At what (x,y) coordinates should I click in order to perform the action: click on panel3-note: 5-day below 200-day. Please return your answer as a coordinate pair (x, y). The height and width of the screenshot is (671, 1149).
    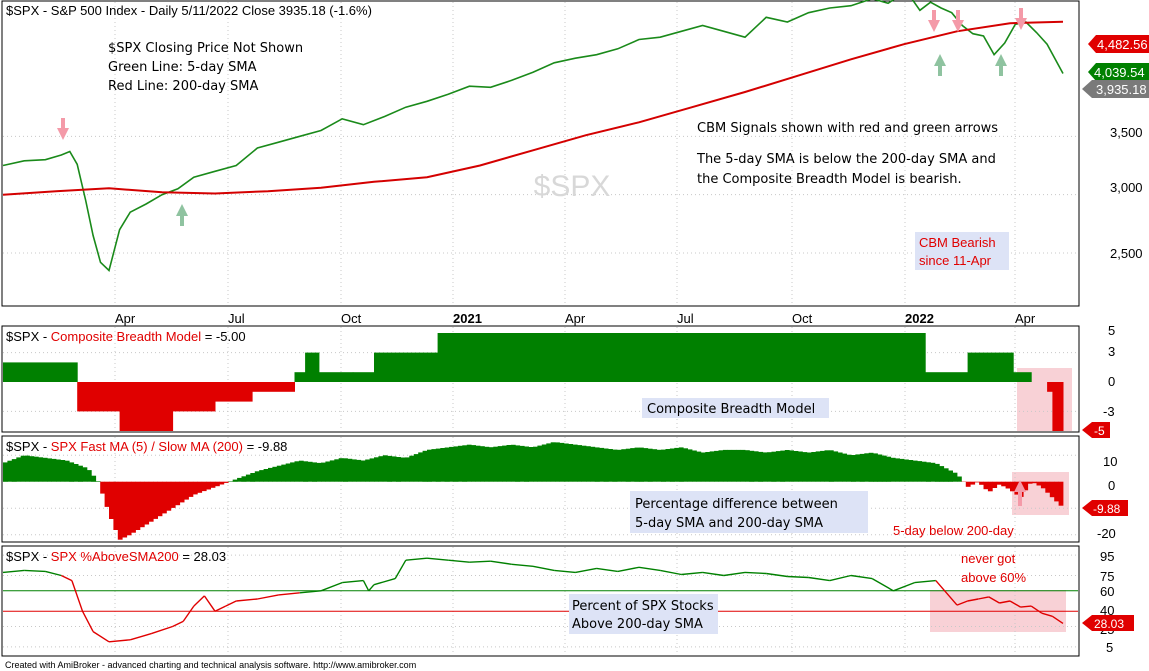
    Looking at the image, I should click on (953, 530).